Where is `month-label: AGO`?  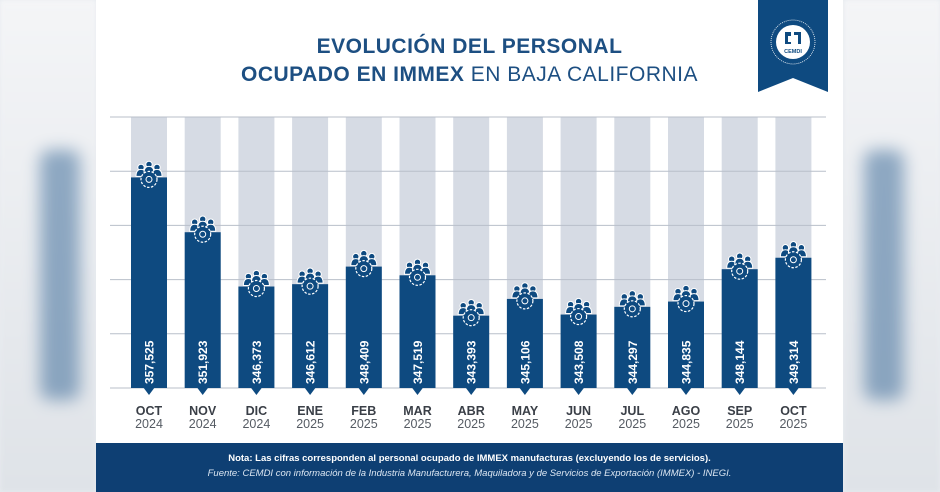
month-label: AGO is located at coordinates (686, 411).